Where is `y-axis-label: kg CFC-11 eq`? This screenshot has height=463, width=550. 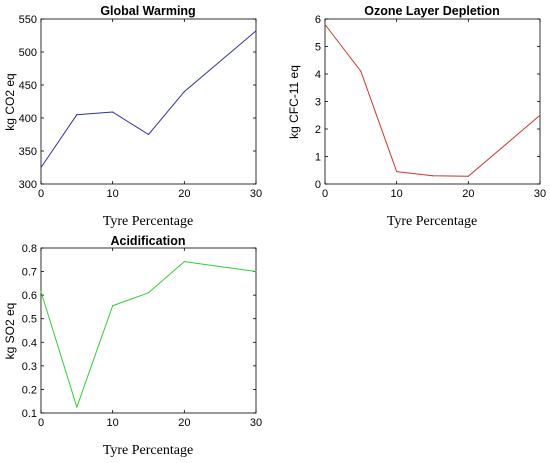 y-axis-label: kg CFC-11 eq is located at coordinates (294, 102).